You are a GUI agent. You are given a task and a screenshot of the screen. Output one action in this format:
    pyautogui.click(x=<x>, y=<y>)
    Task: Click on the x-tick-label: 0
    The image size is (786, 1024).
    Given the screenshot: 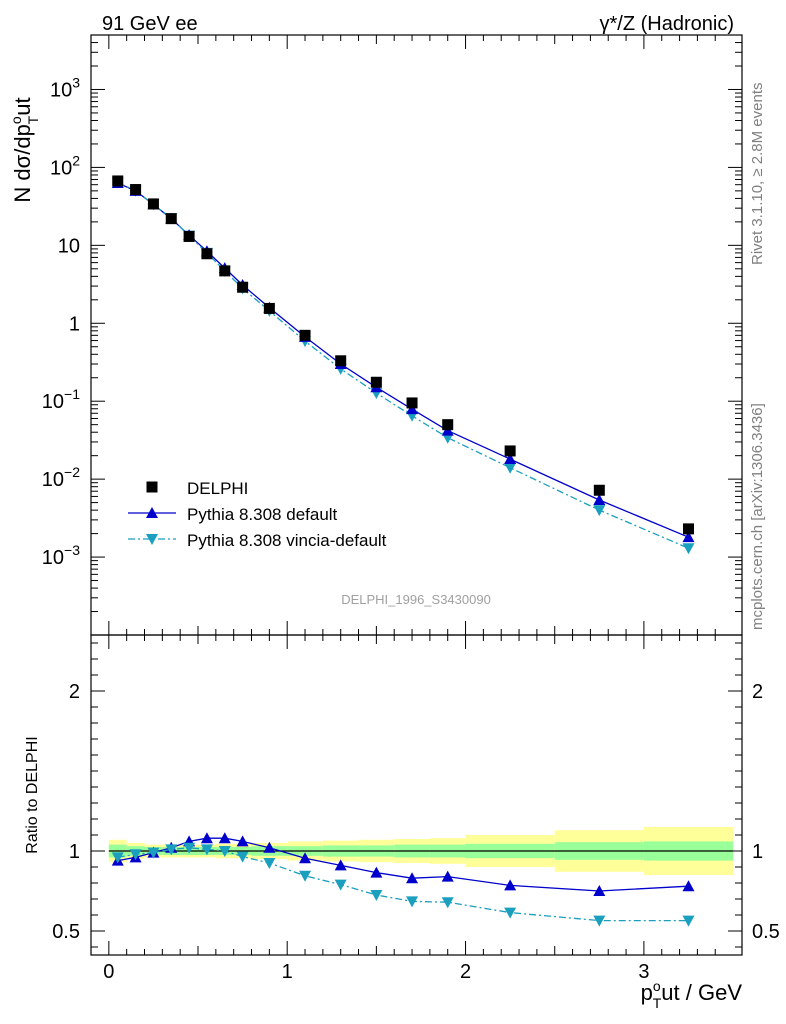 What is the action you would take?
    pyautogui.click(x=108, y=972)
    